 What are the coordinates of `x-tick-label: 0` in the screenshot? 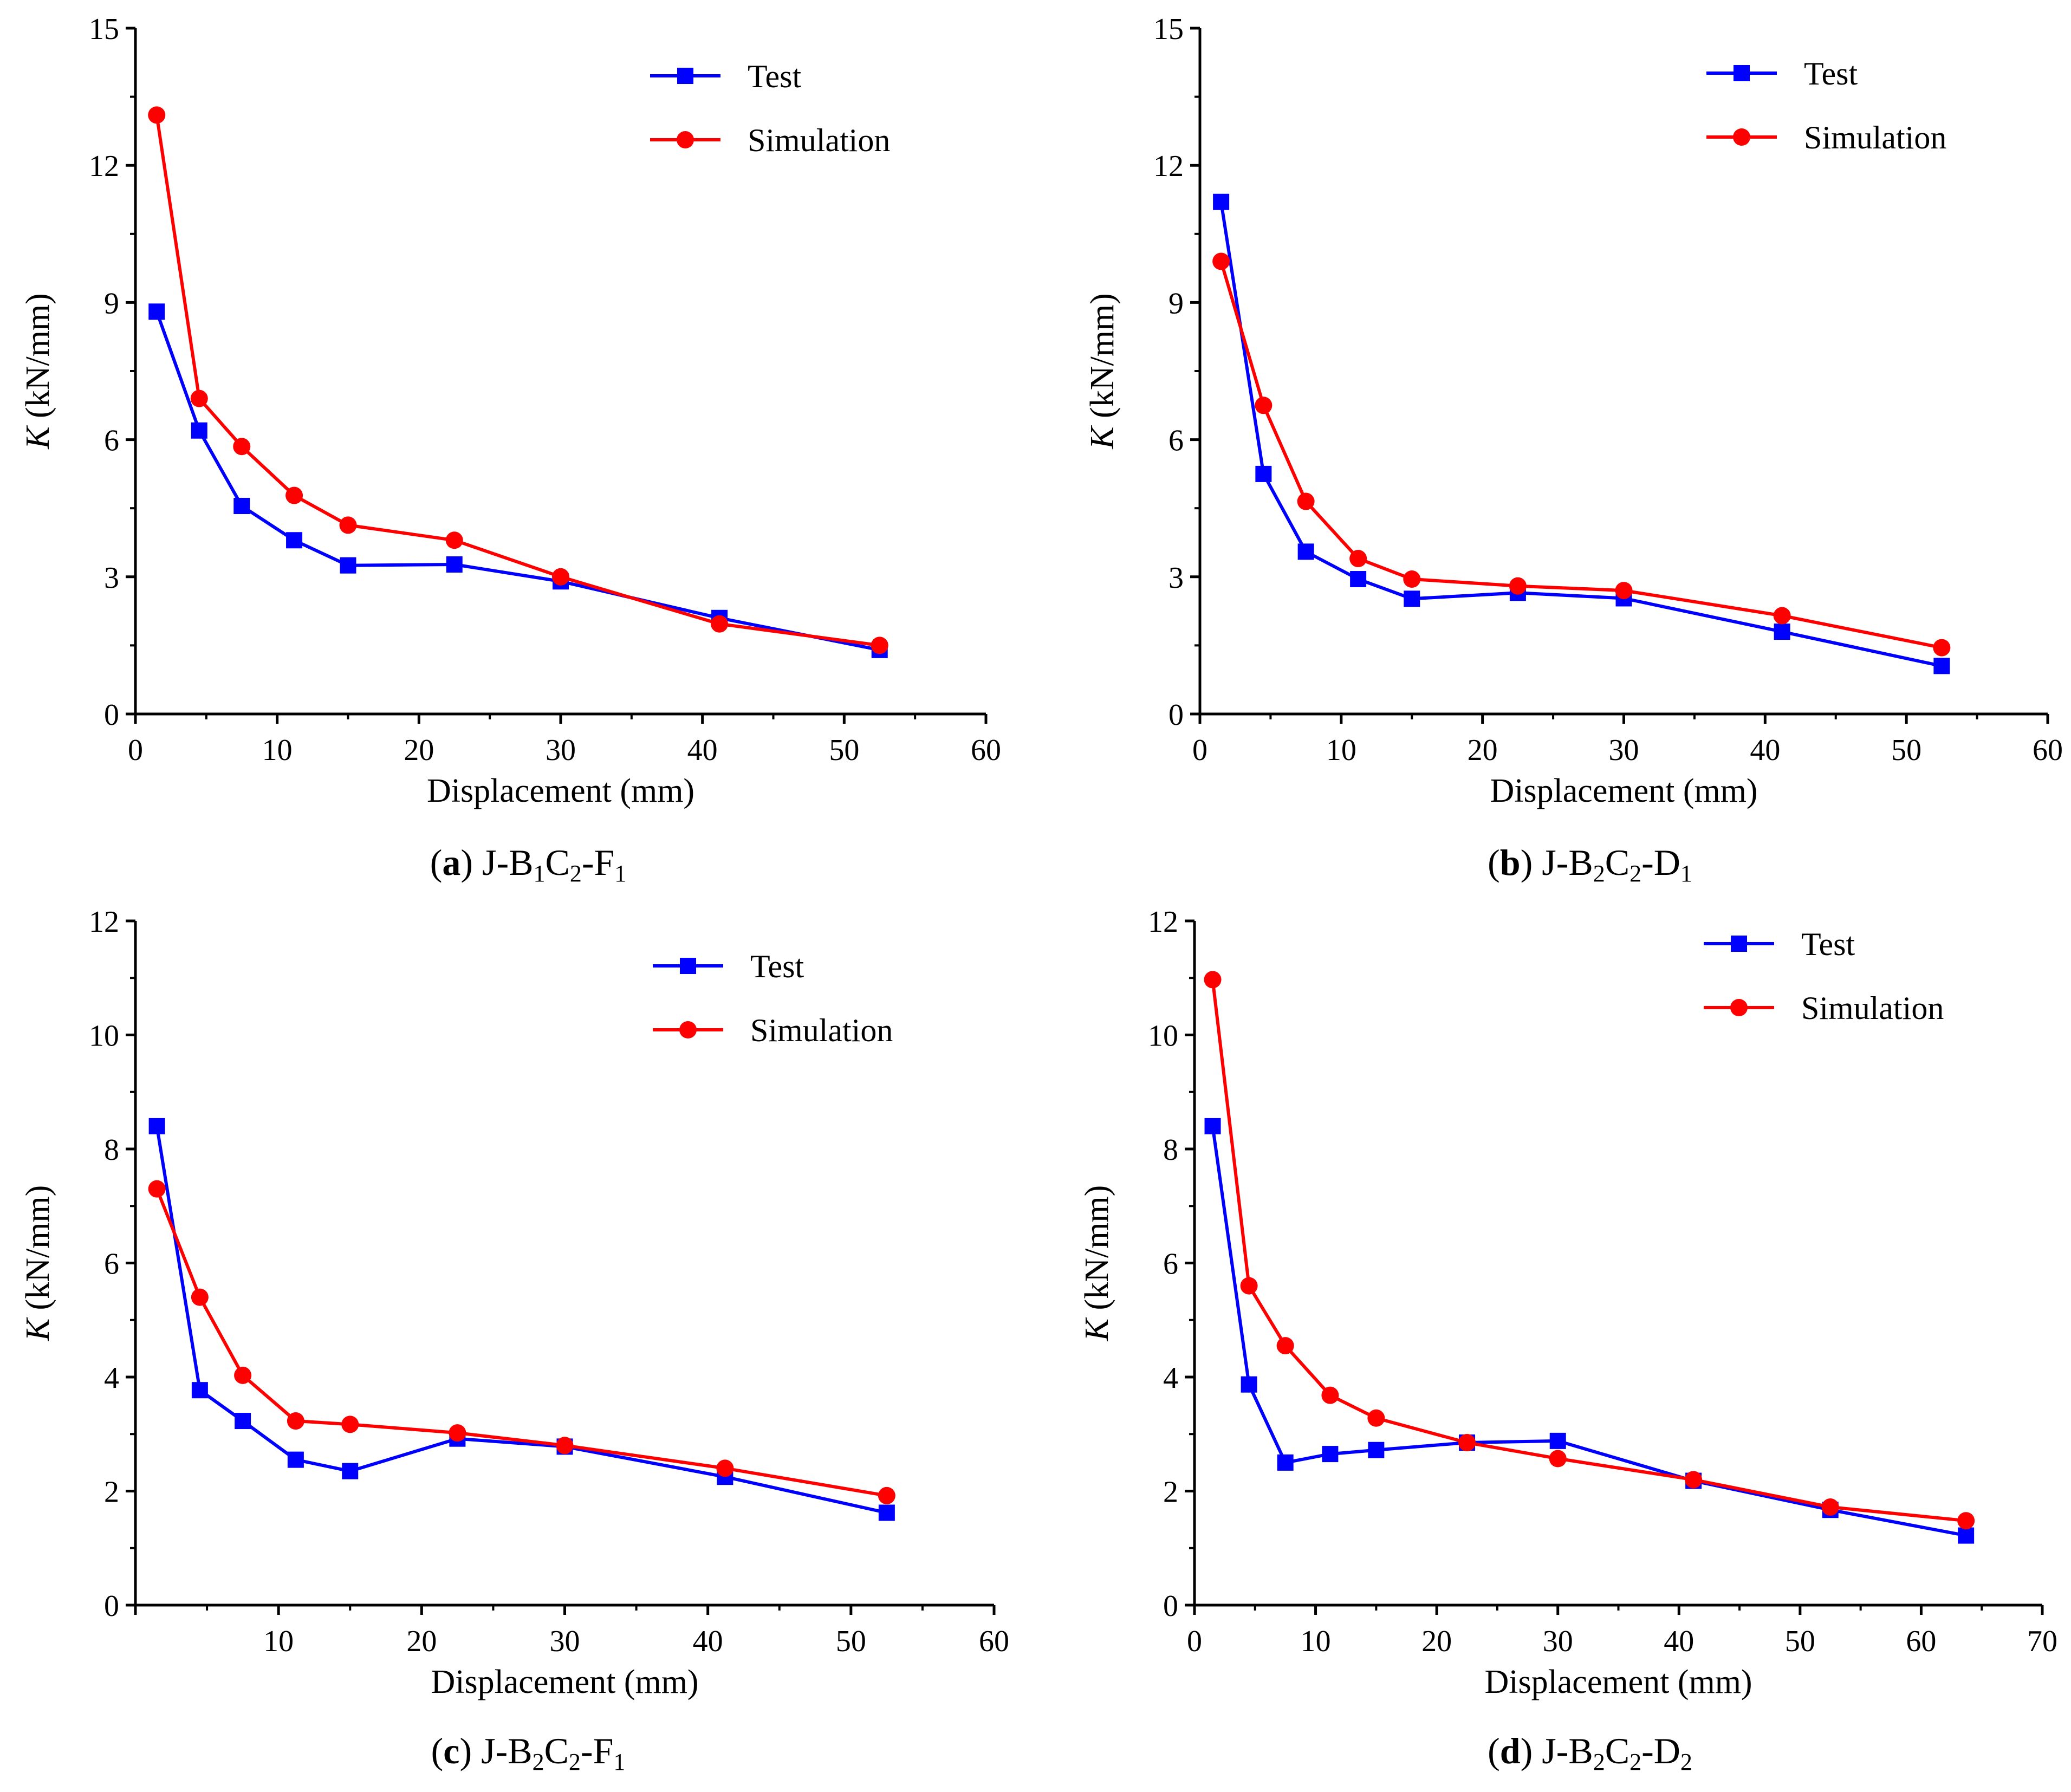 It's located at (1199, 750).